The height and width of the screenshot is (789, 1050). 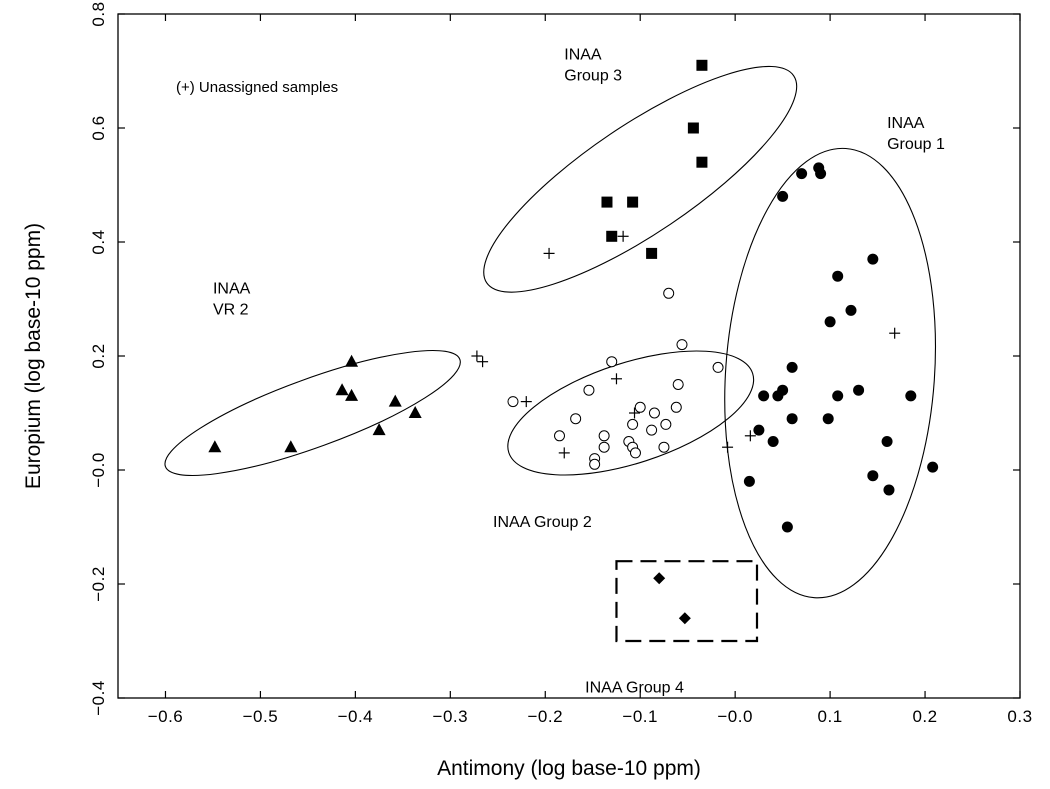 I want to click on y-tick-label: −0.0, so click(x=98, y=470).